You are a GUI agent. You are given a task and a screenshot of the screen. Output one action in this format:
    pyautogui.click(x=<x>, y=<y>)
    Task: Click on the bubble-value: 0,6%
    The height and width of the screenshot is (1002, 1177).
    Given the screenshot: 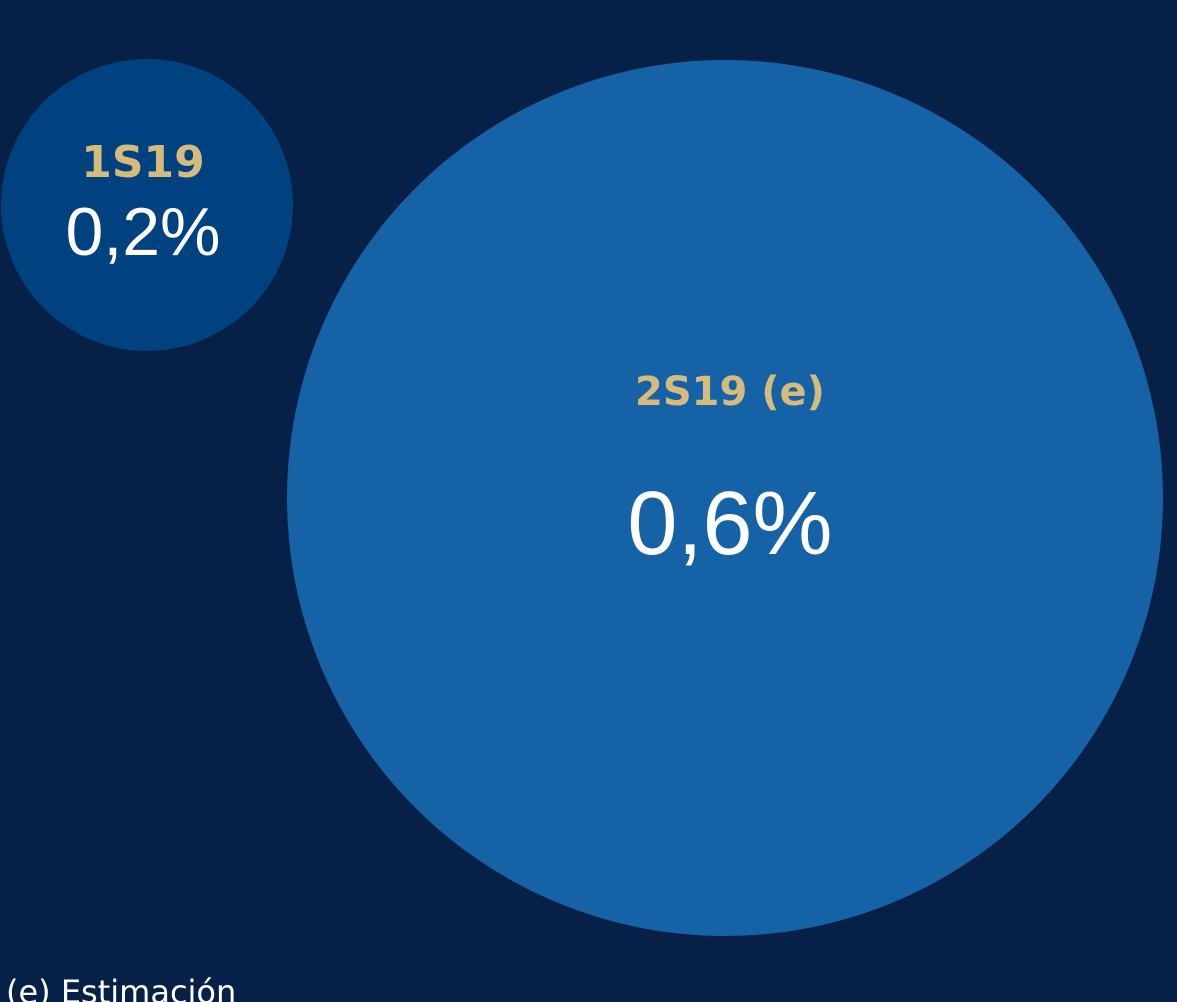 What is the action you would take?
    pyautogui.click(x=729, y=524)
    